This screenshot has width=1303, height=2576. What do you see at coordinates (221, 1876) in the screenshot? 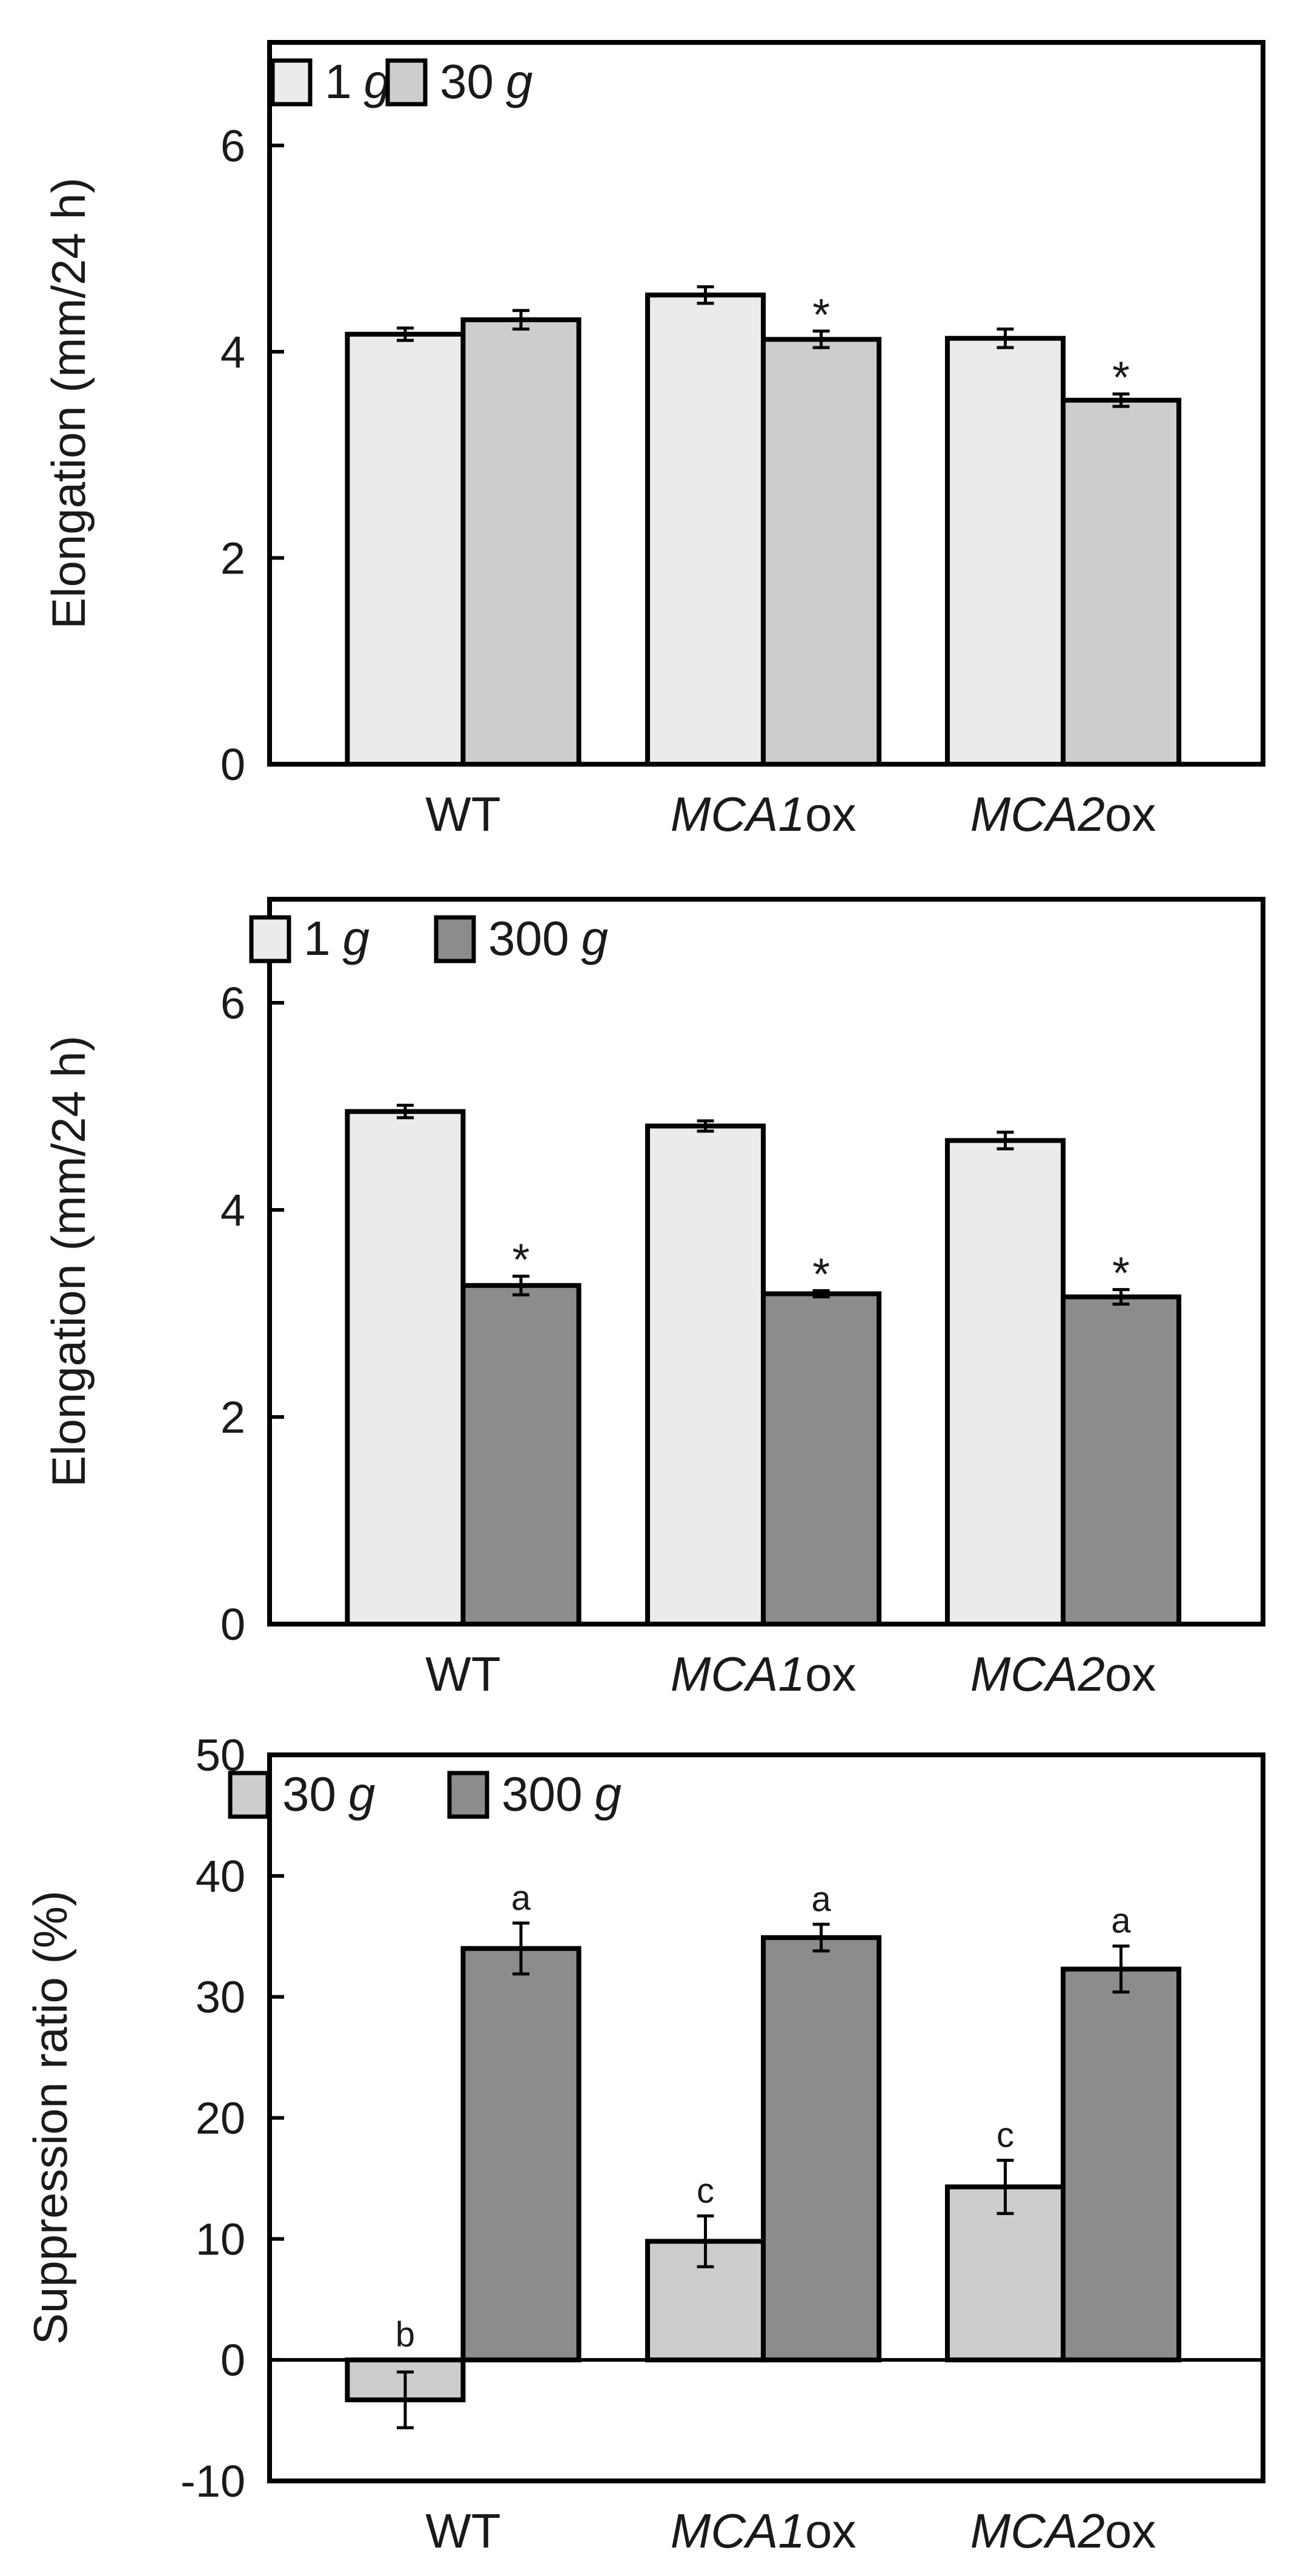
I see `y-tick-label: 40` at bounding box center [221, 1876].